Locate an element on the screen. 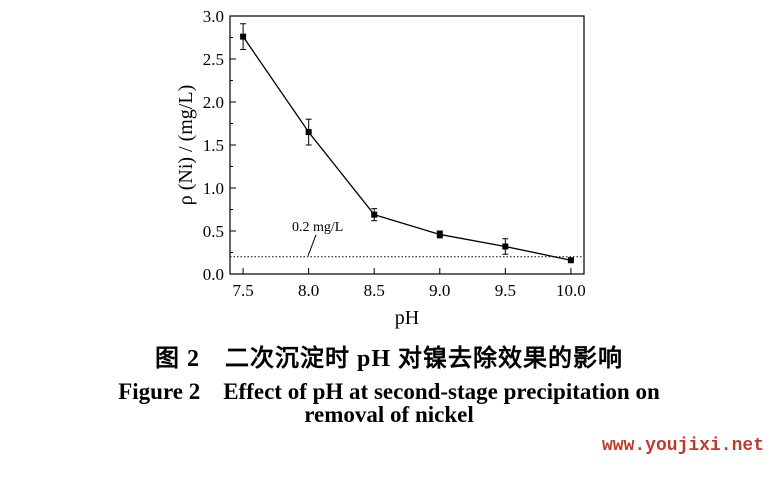 The height and width of the screenshot is (484, 778). x-tick-label: 9.5 is located at coordinates (505, 290).